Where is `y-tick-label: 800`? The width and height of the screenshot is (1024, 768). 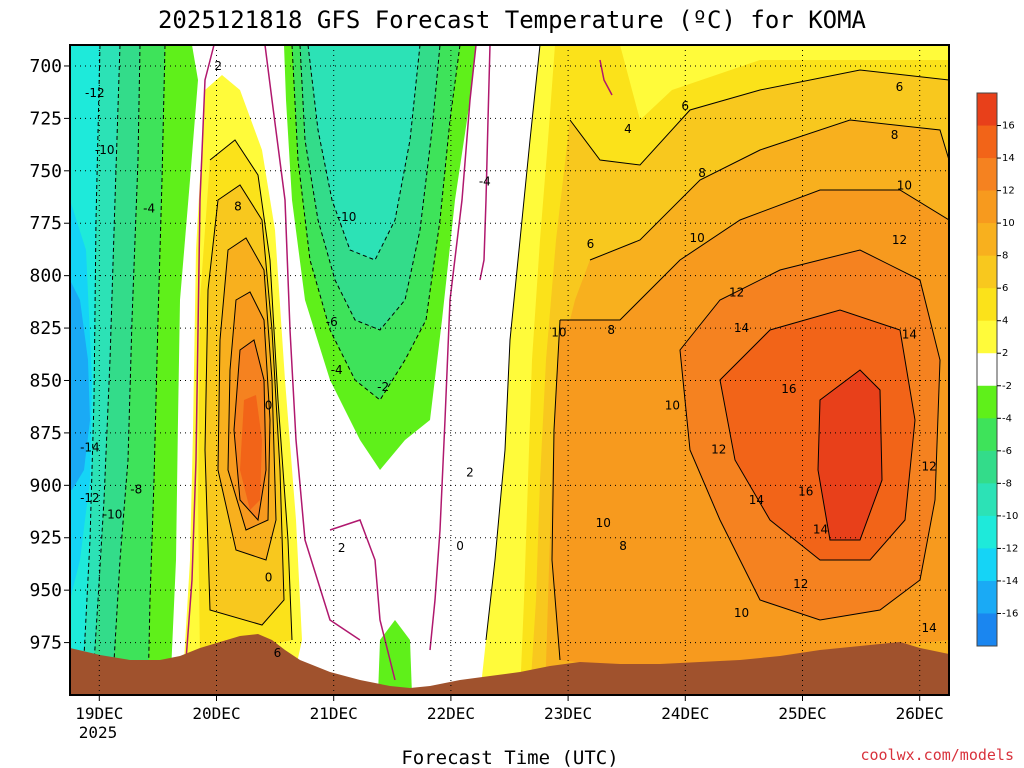 y-tick-label: 800 is located at coordinates (45, 276).